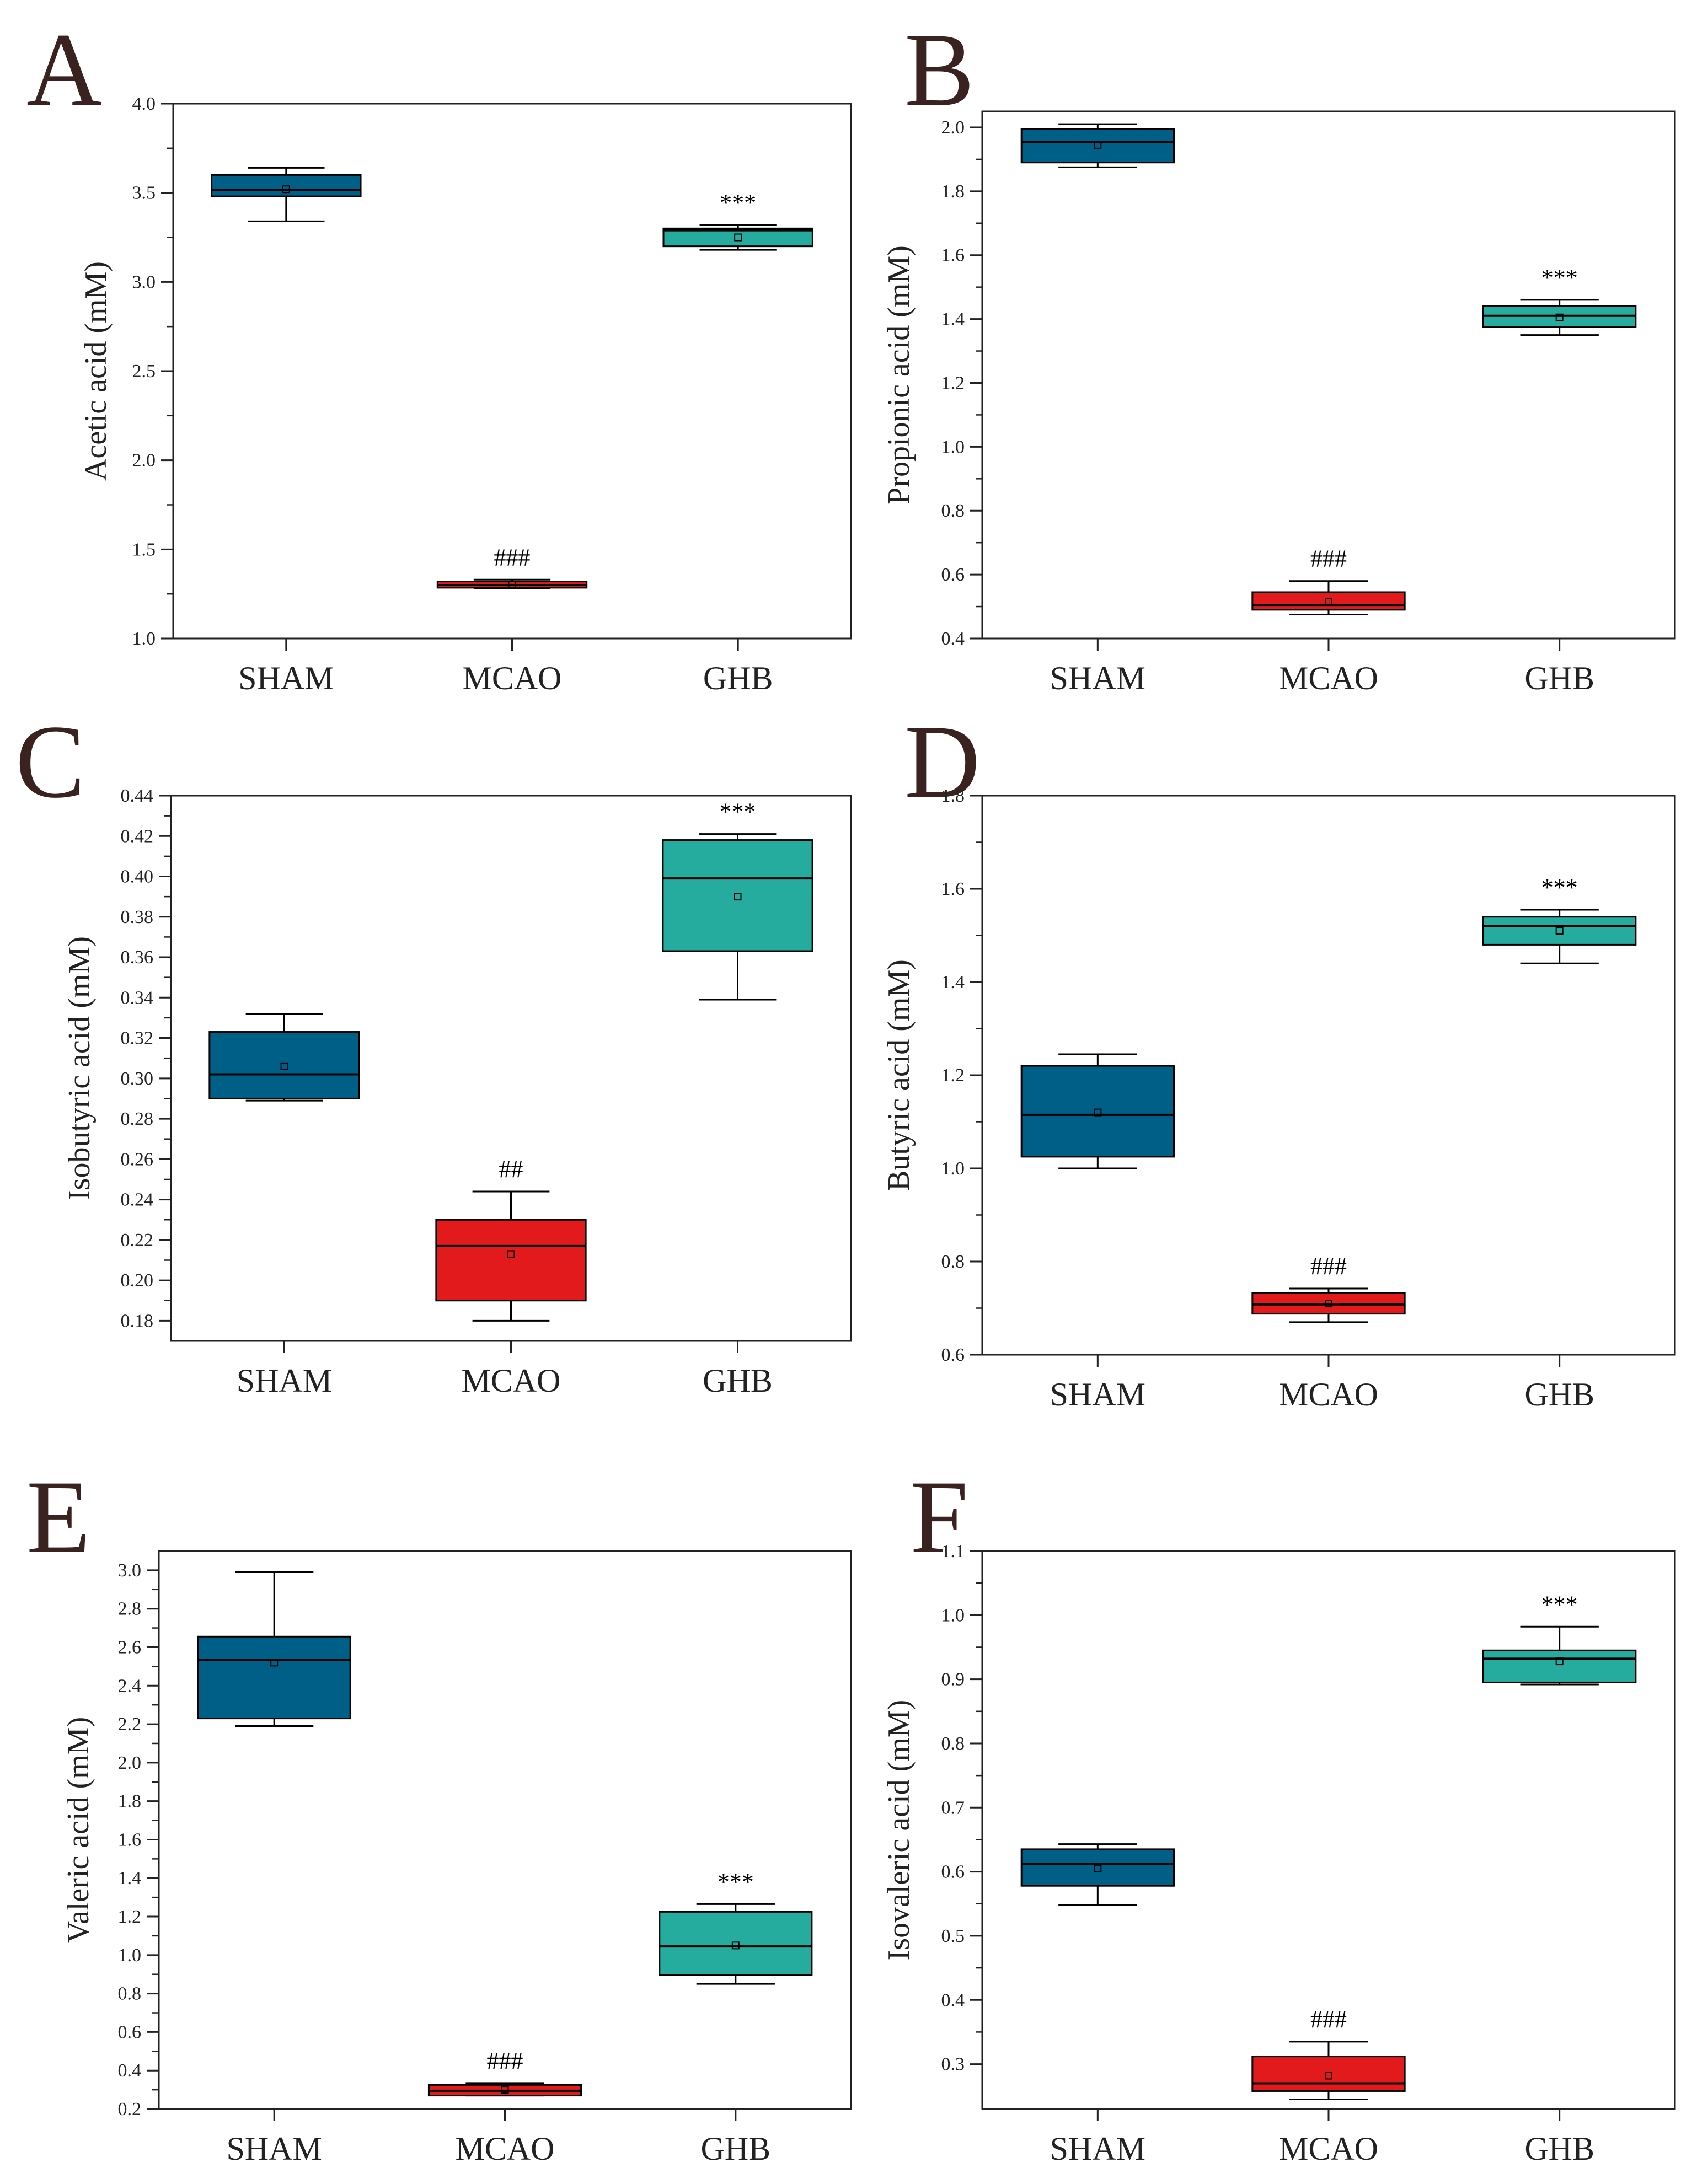 The width and height of the screenshot is (1697, 2184). Describe the element at coordinates (286, 190) in the screenshot. I see `mean-marker-a-sham` at that location.